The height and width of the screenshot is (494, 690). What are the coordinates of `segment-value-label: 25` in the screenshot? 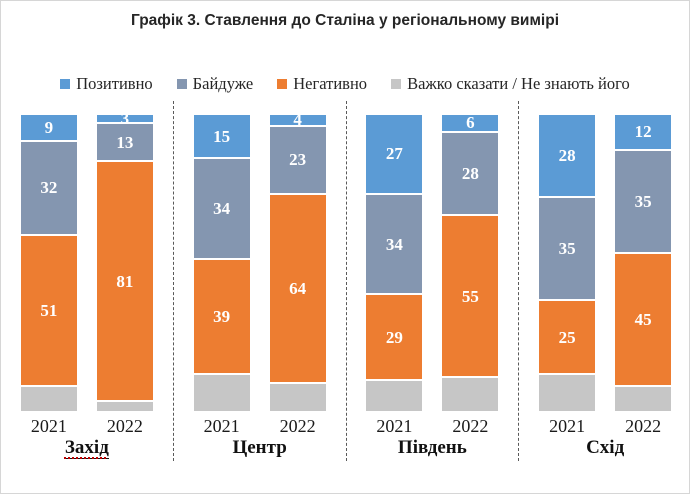 It's located at (567, 337).